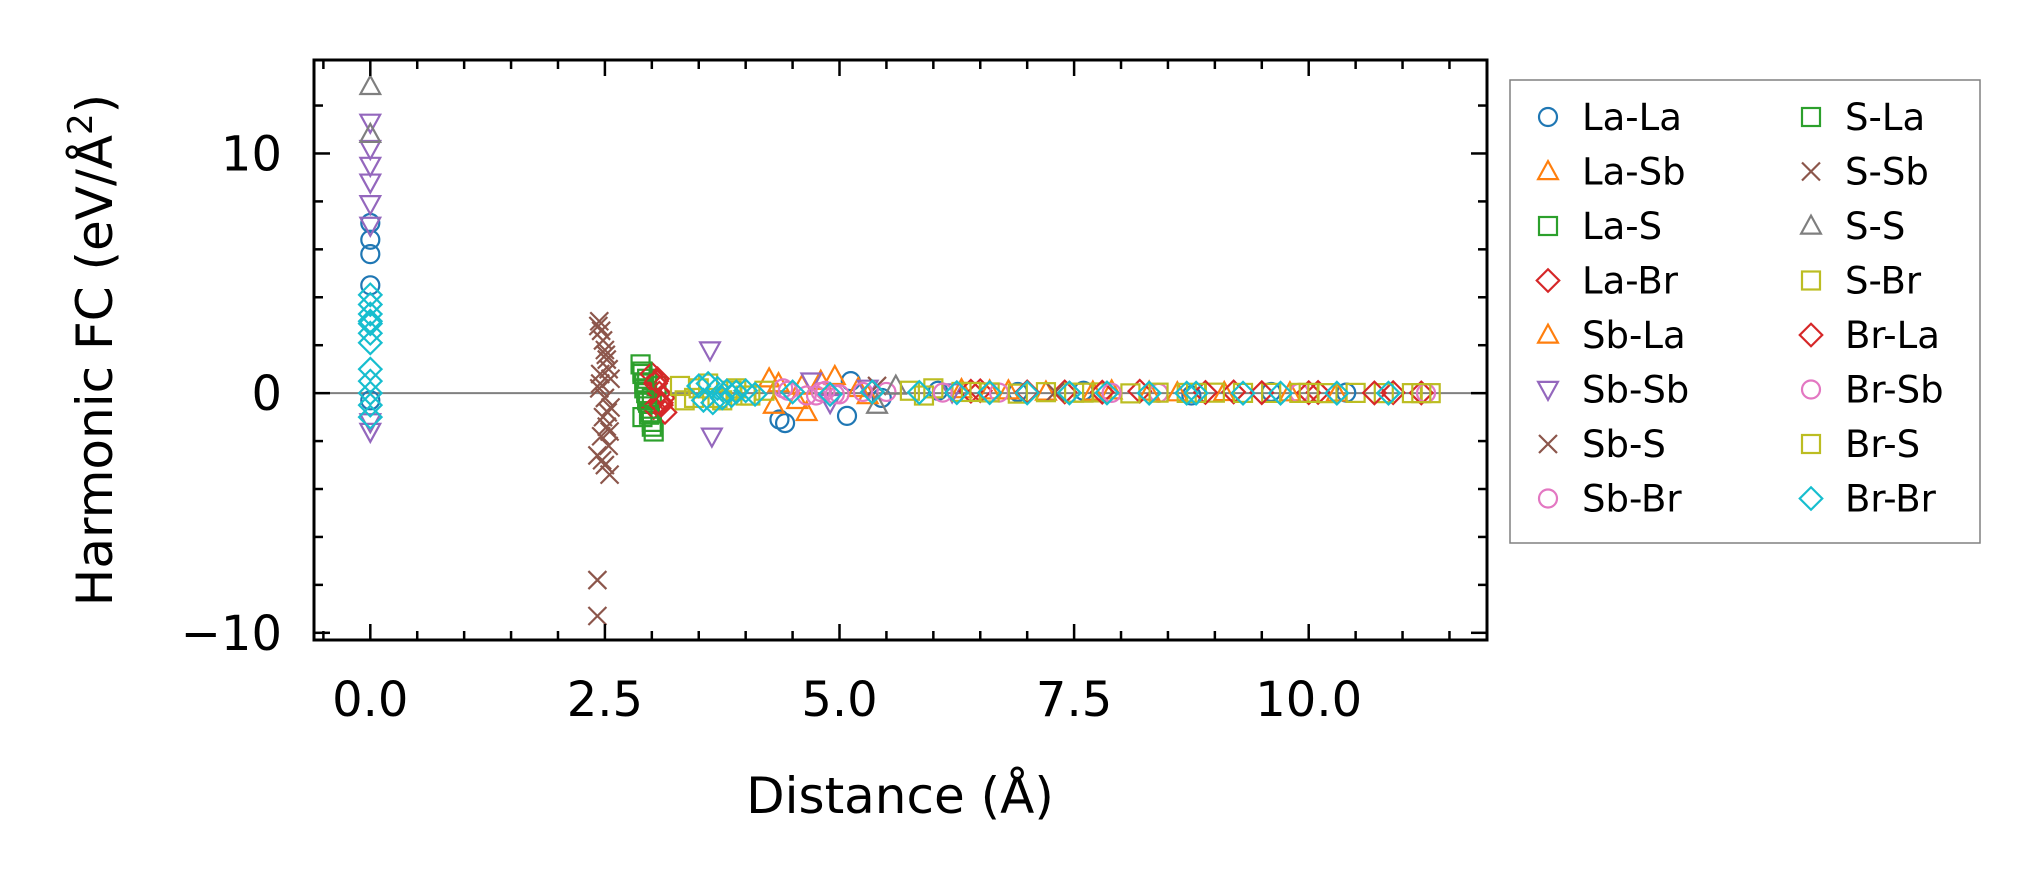  I want to click on y-tick-label: 0, so click(266, 394).